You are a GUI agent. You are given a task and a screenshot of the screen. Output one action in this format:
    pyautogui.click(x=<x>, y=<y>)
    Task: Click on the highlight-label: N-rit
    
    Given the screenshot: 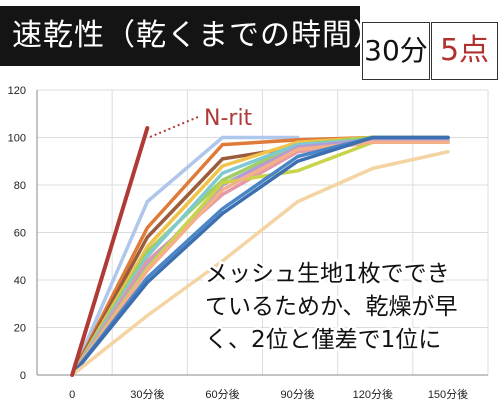 What is the action you would take?
    pyautogui.click(x=228, y=118)
    